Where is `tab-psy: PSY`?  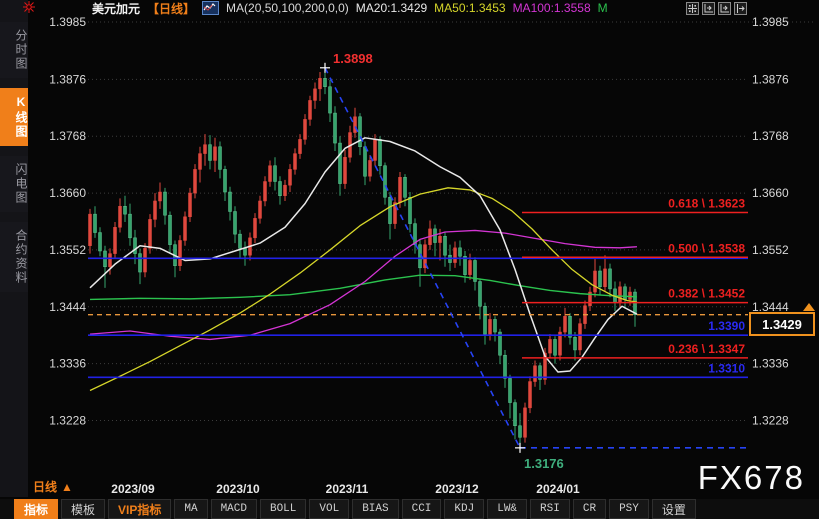
tab-psy: PSY is located at coordinates (629, 509).